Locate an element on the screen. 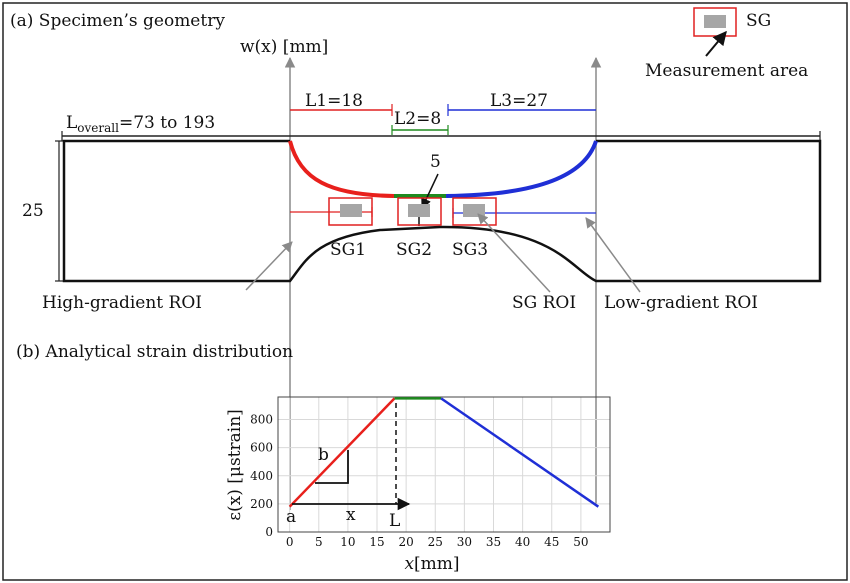 The image size is (850, 583). sg-roi-label: SG ROI is located at coordinates (544, 303).